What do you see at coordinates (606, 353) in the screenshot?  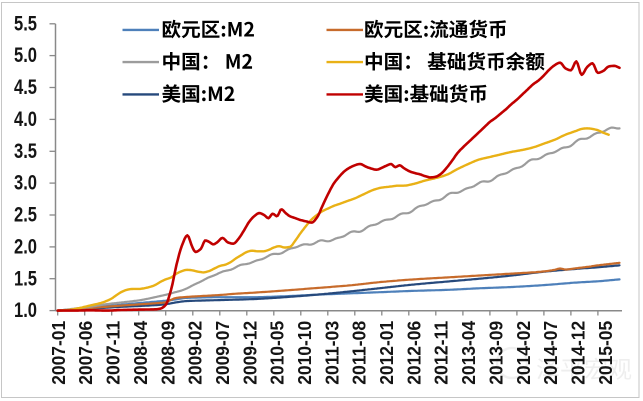 I see `svg-text: 2015-05` at bounding box center [606, 353].